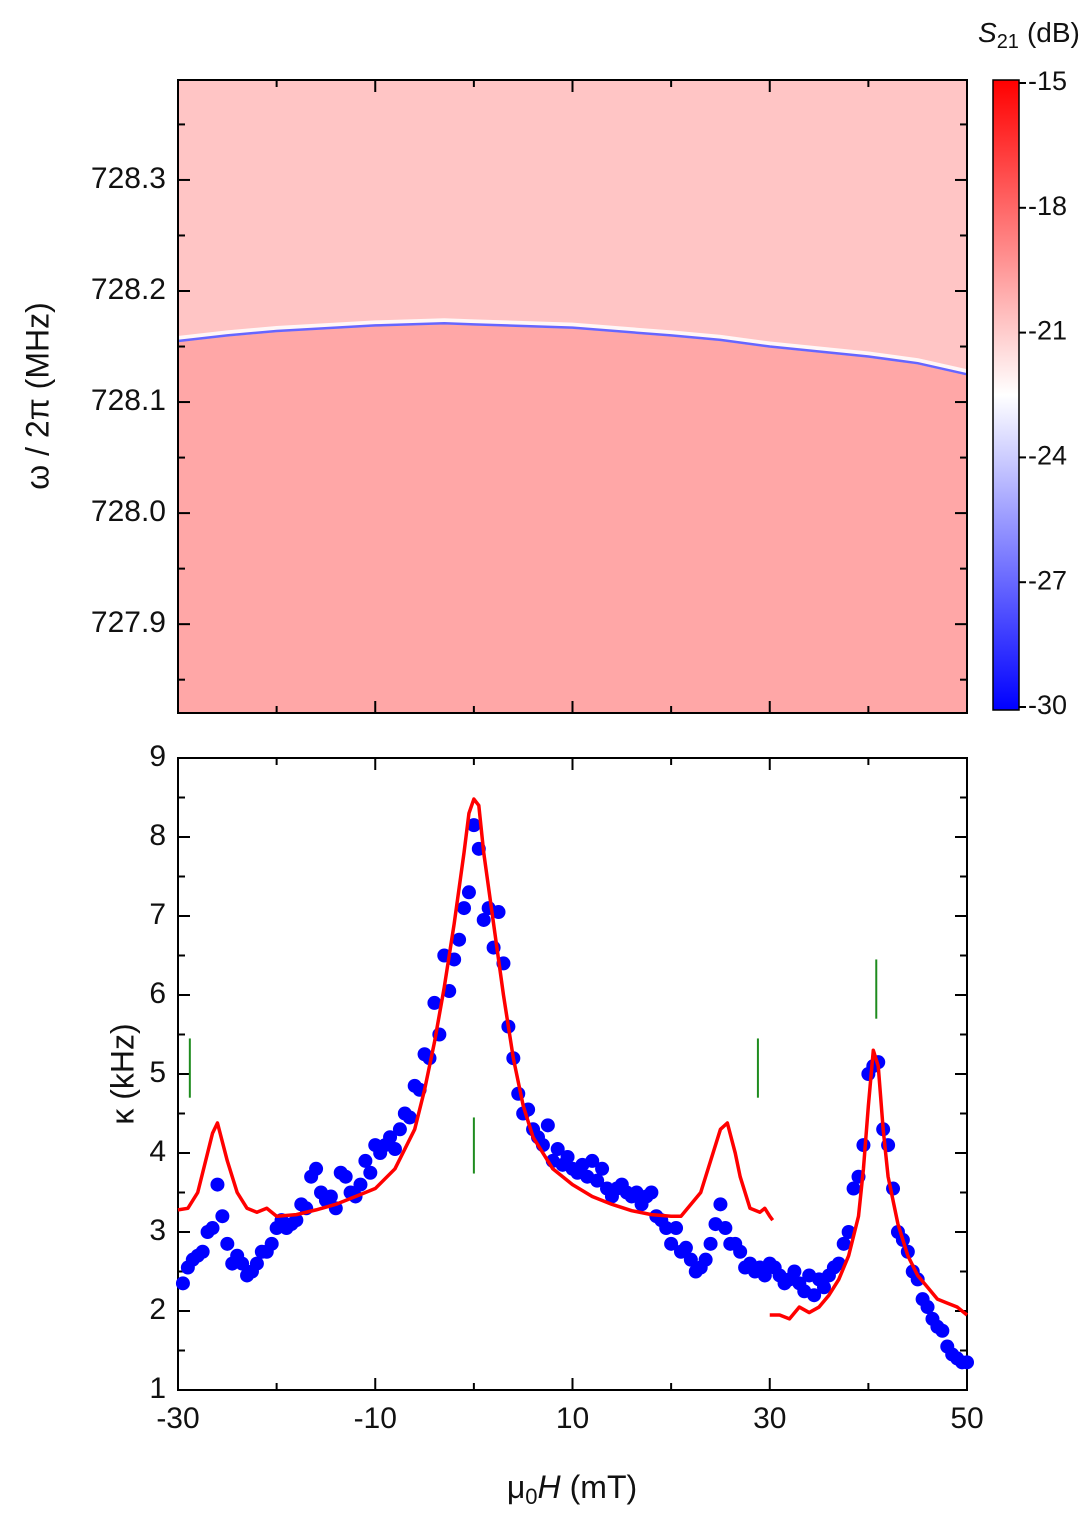  Describe the element at coordinates (1006, 395) in the screenshot. I see `colorbar` at that location.